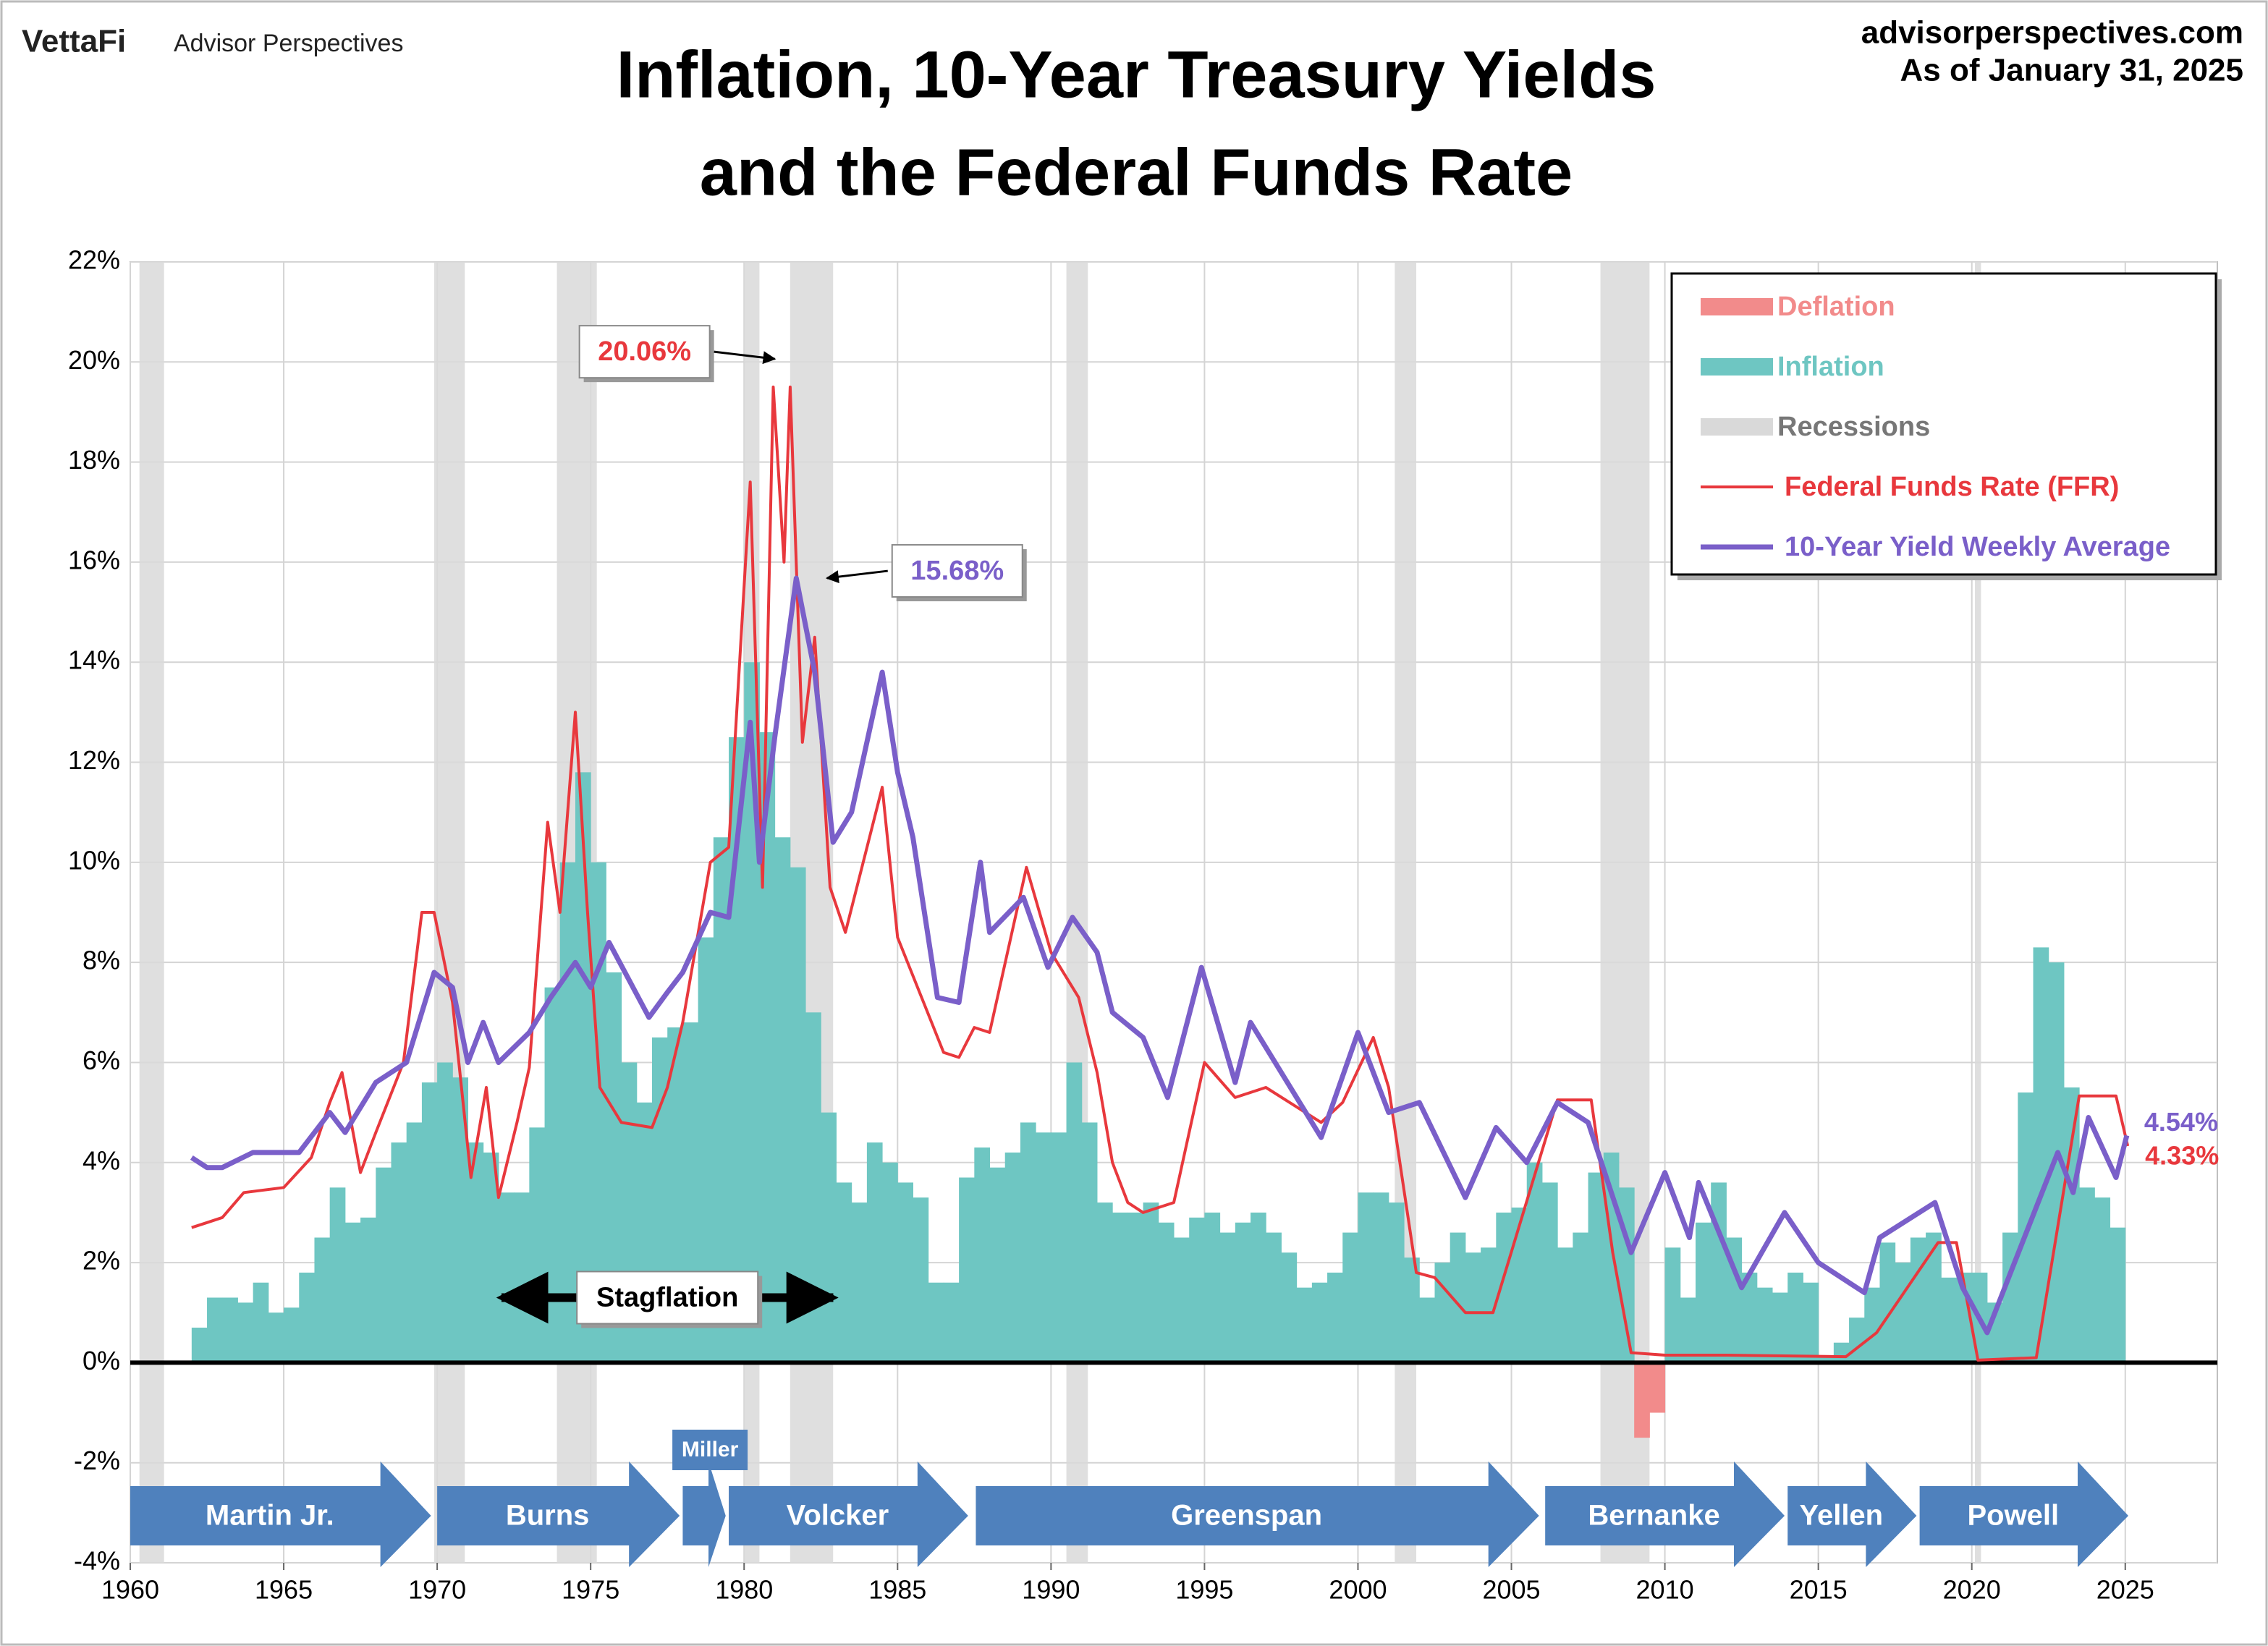  Describe the element at coordinates (288, 43) in the screenshot. I see `brand-sub: Advisor Perspectives` at that location.